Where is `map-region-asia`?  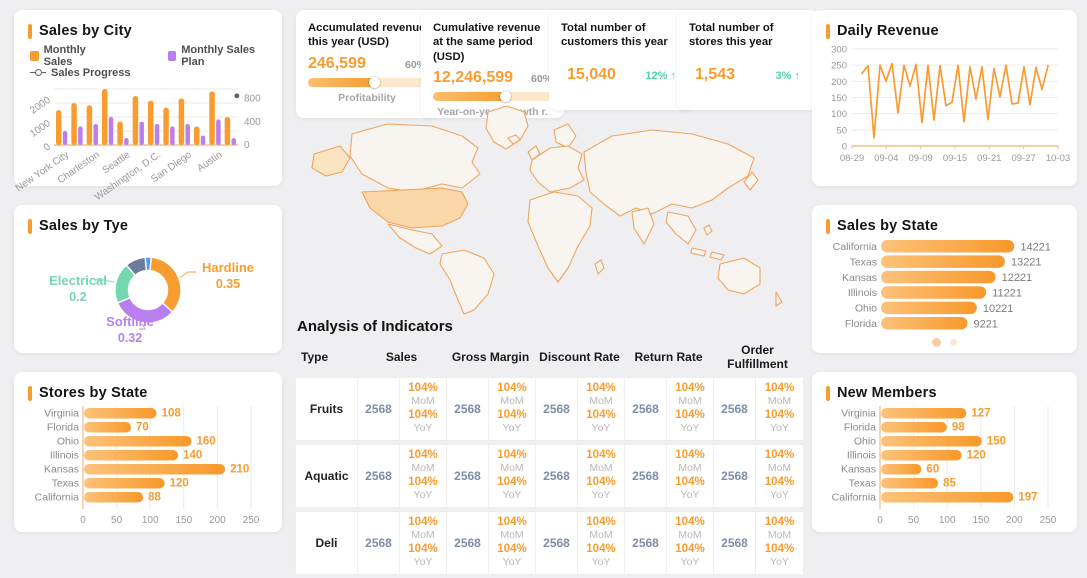 map-region-asia is located at coordinates (669, 173).